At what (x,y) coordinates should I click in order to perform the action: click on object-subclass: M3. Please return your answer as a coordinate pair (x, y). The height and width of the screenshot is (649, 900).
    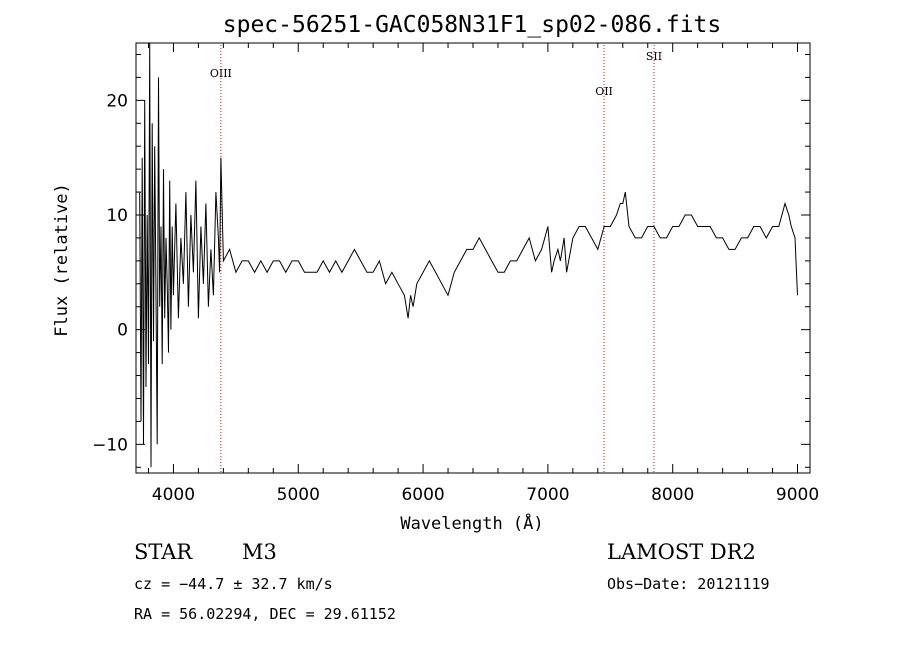
    Looking at the image, I should click on (259, 552).